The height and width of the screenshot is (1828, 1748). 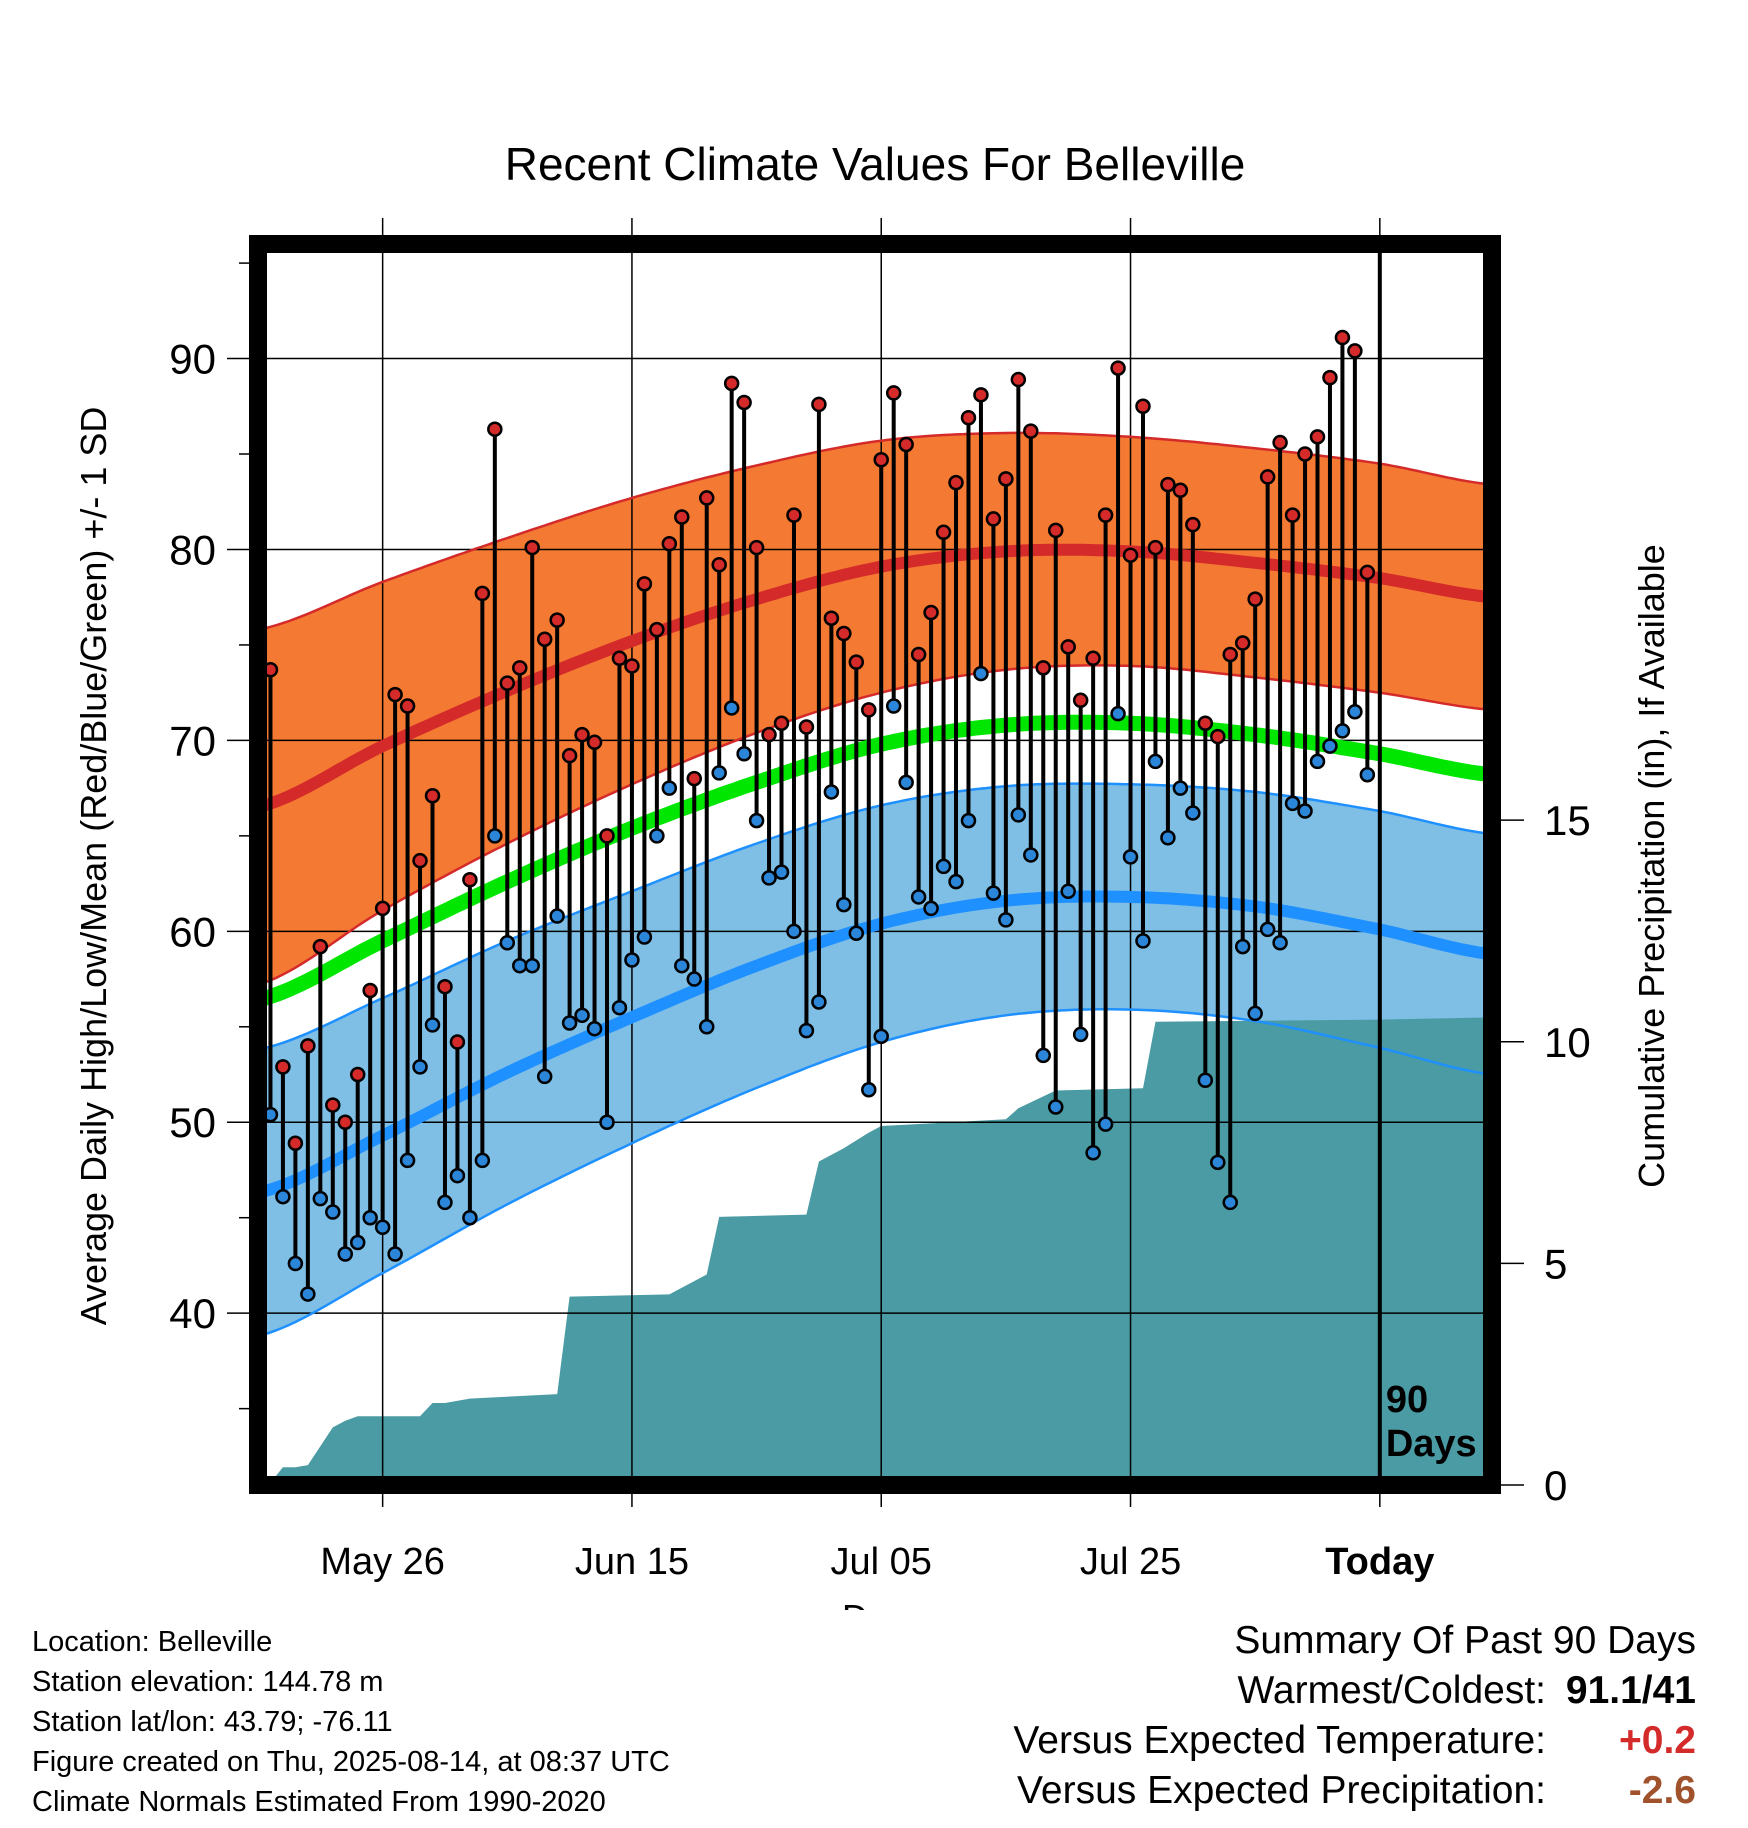 What do you see at coordinates (875, 164) in the screenshot?
I see `chart-title: Recent Climate Values For Belleville` at bounding box center [875, 164].